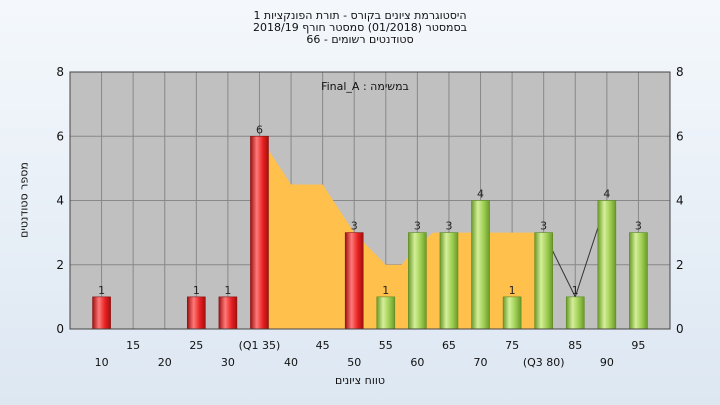 Image resolution: width=720 pixels, height=405 pixels. Describe the element at coordinates (228, 362) in the screenshot. I see `x-tick-label: 30` at that location.